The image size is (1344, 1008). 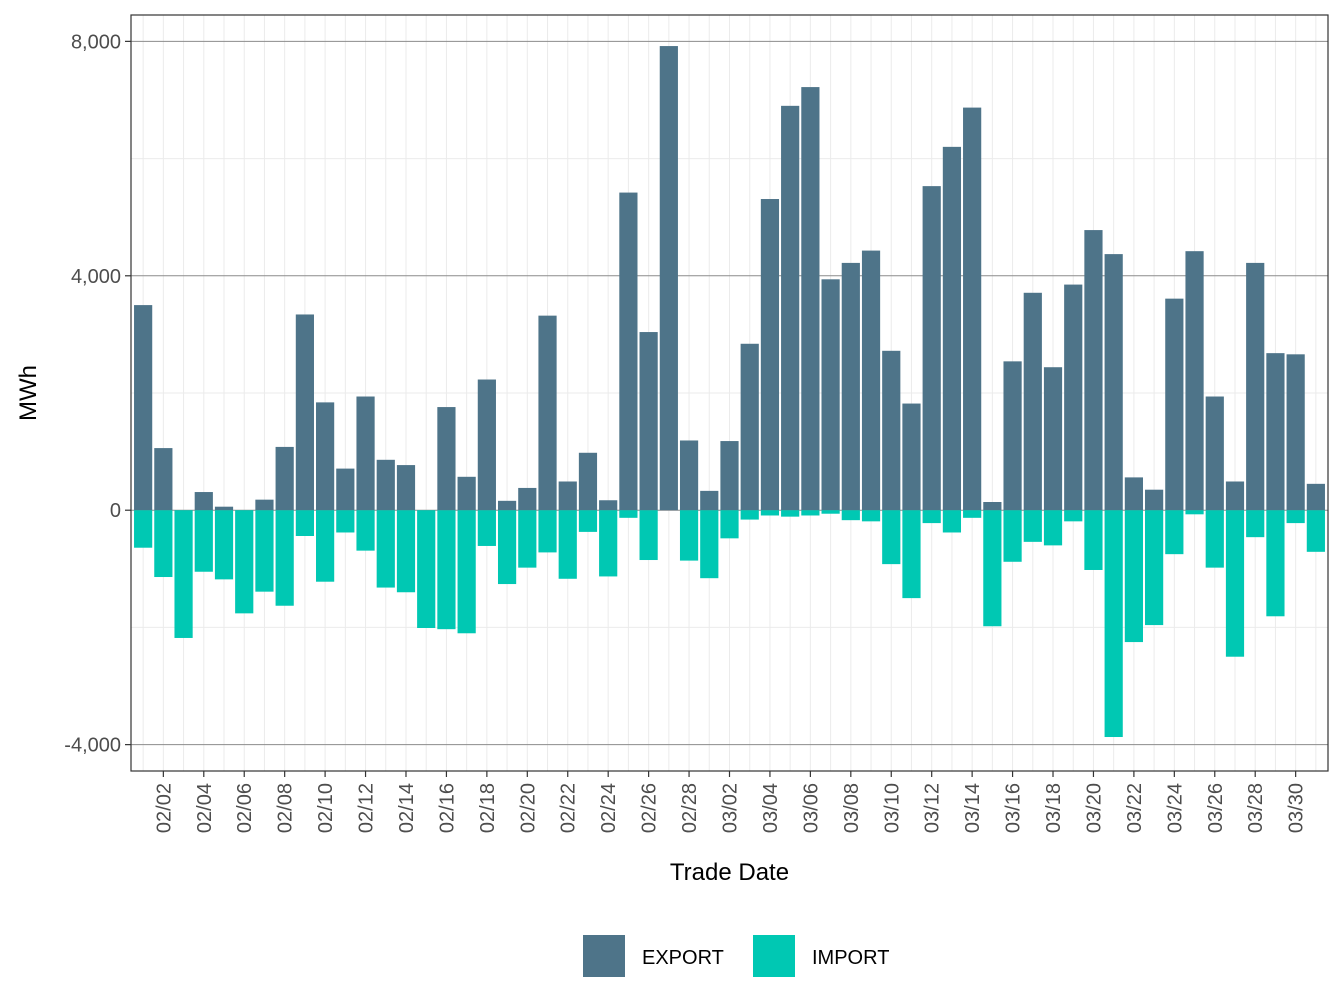 What do you see at coordinates (367, 808) in the screenshot?
I see `x-tick-label: 02/12` at bounding box center [367, 808].